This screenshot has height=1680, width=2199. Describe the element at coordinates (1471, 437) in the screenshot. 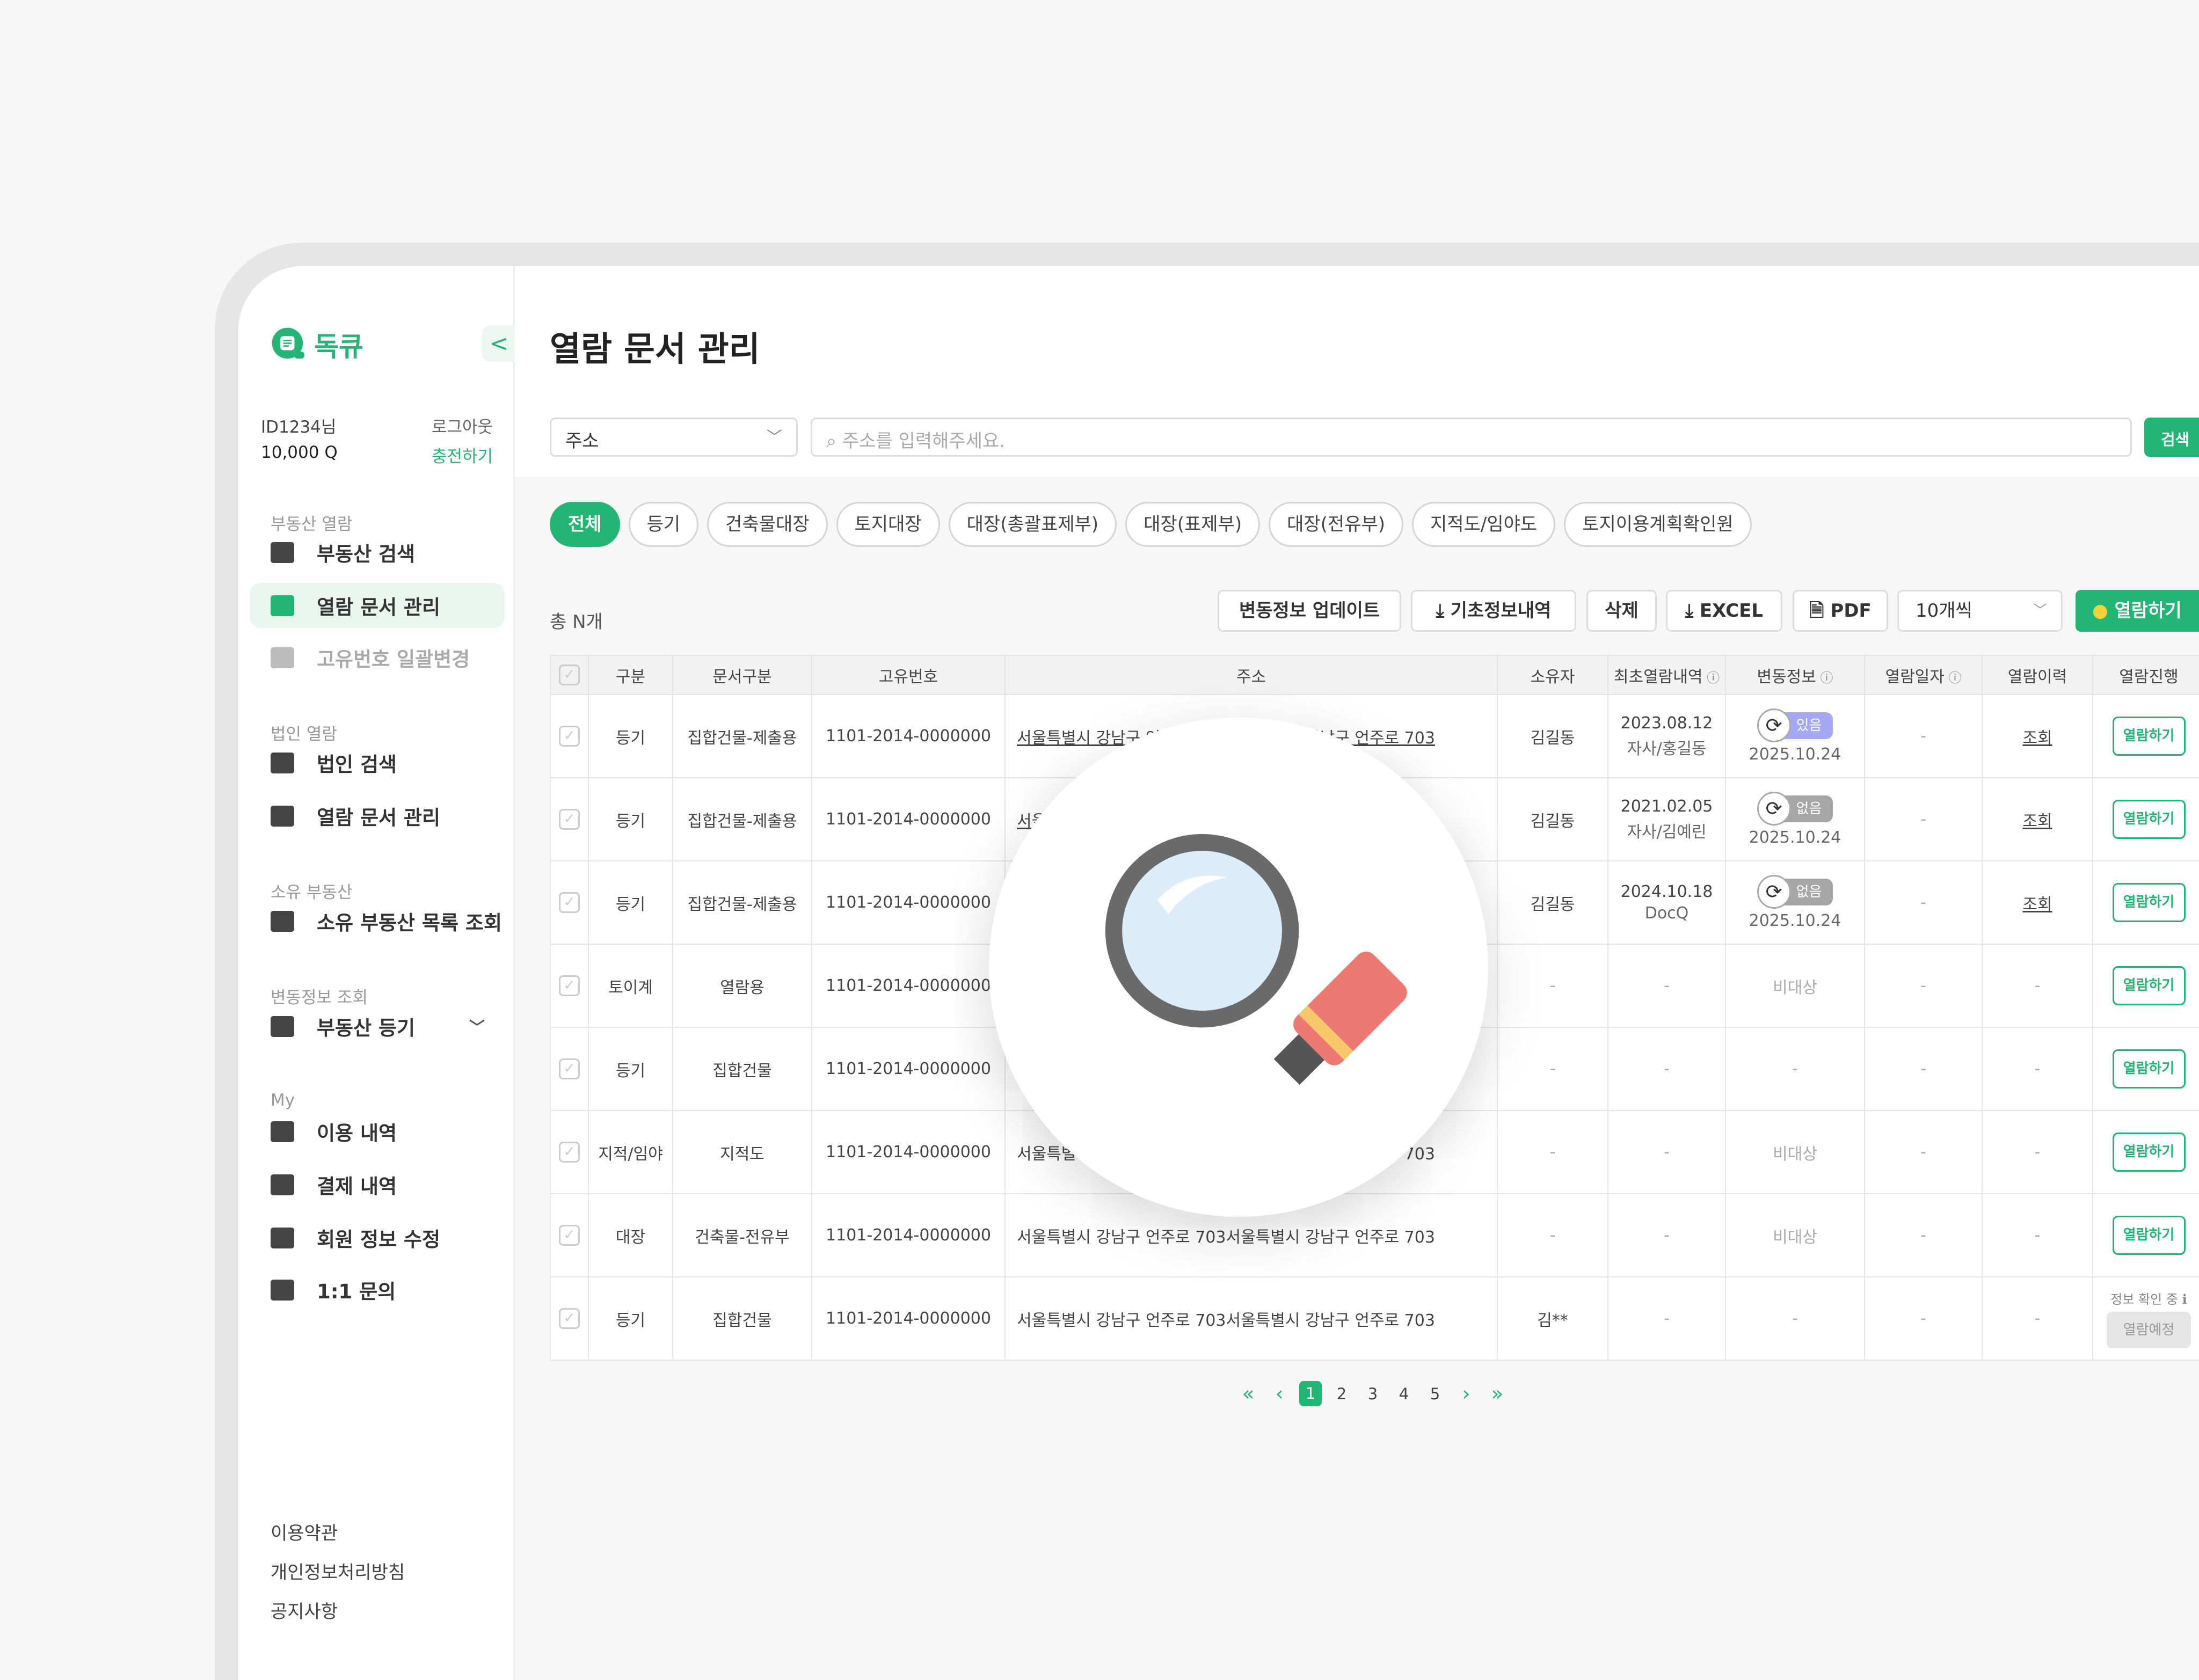

I see `search-input: ⌕ 주소를 입력해주세요.` at that location.